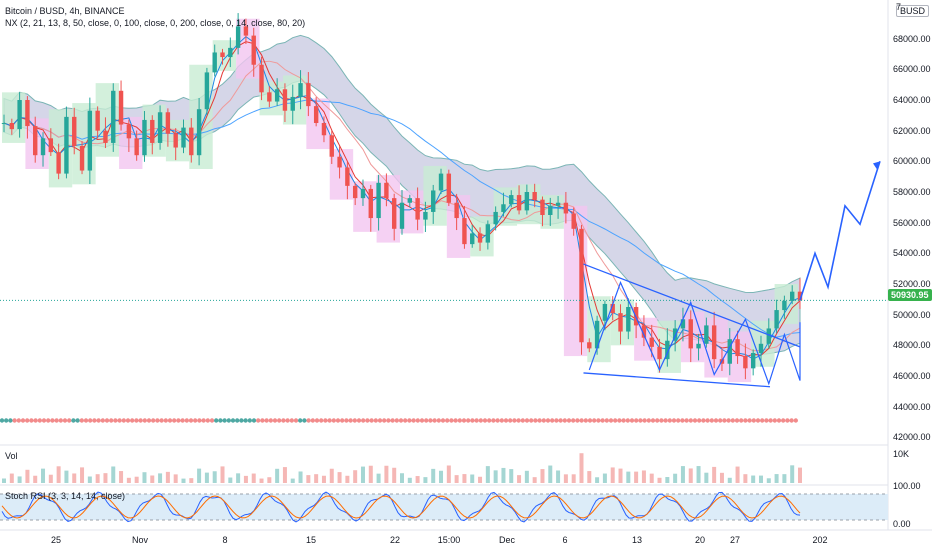 Image resolution: width=932 pixels, height=550 pixels. I want to click on stoch-d-line, so click(401, 507).